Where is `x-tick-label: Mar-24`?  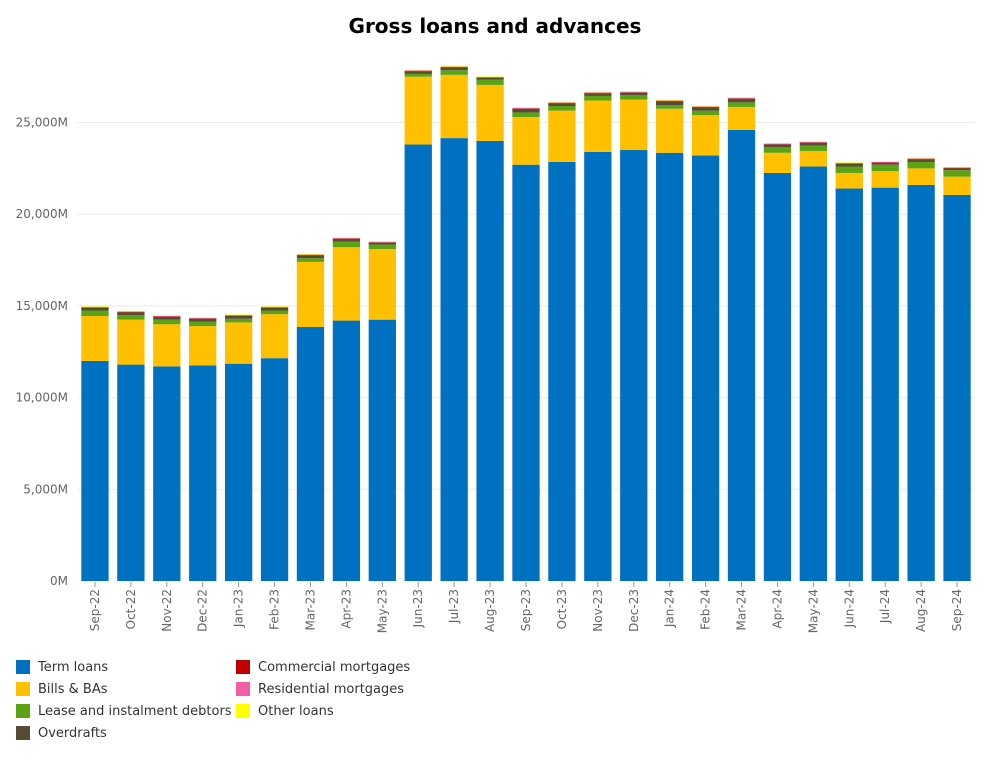
x-tick-label: Mar-24 is located at coordinates (742, 609).